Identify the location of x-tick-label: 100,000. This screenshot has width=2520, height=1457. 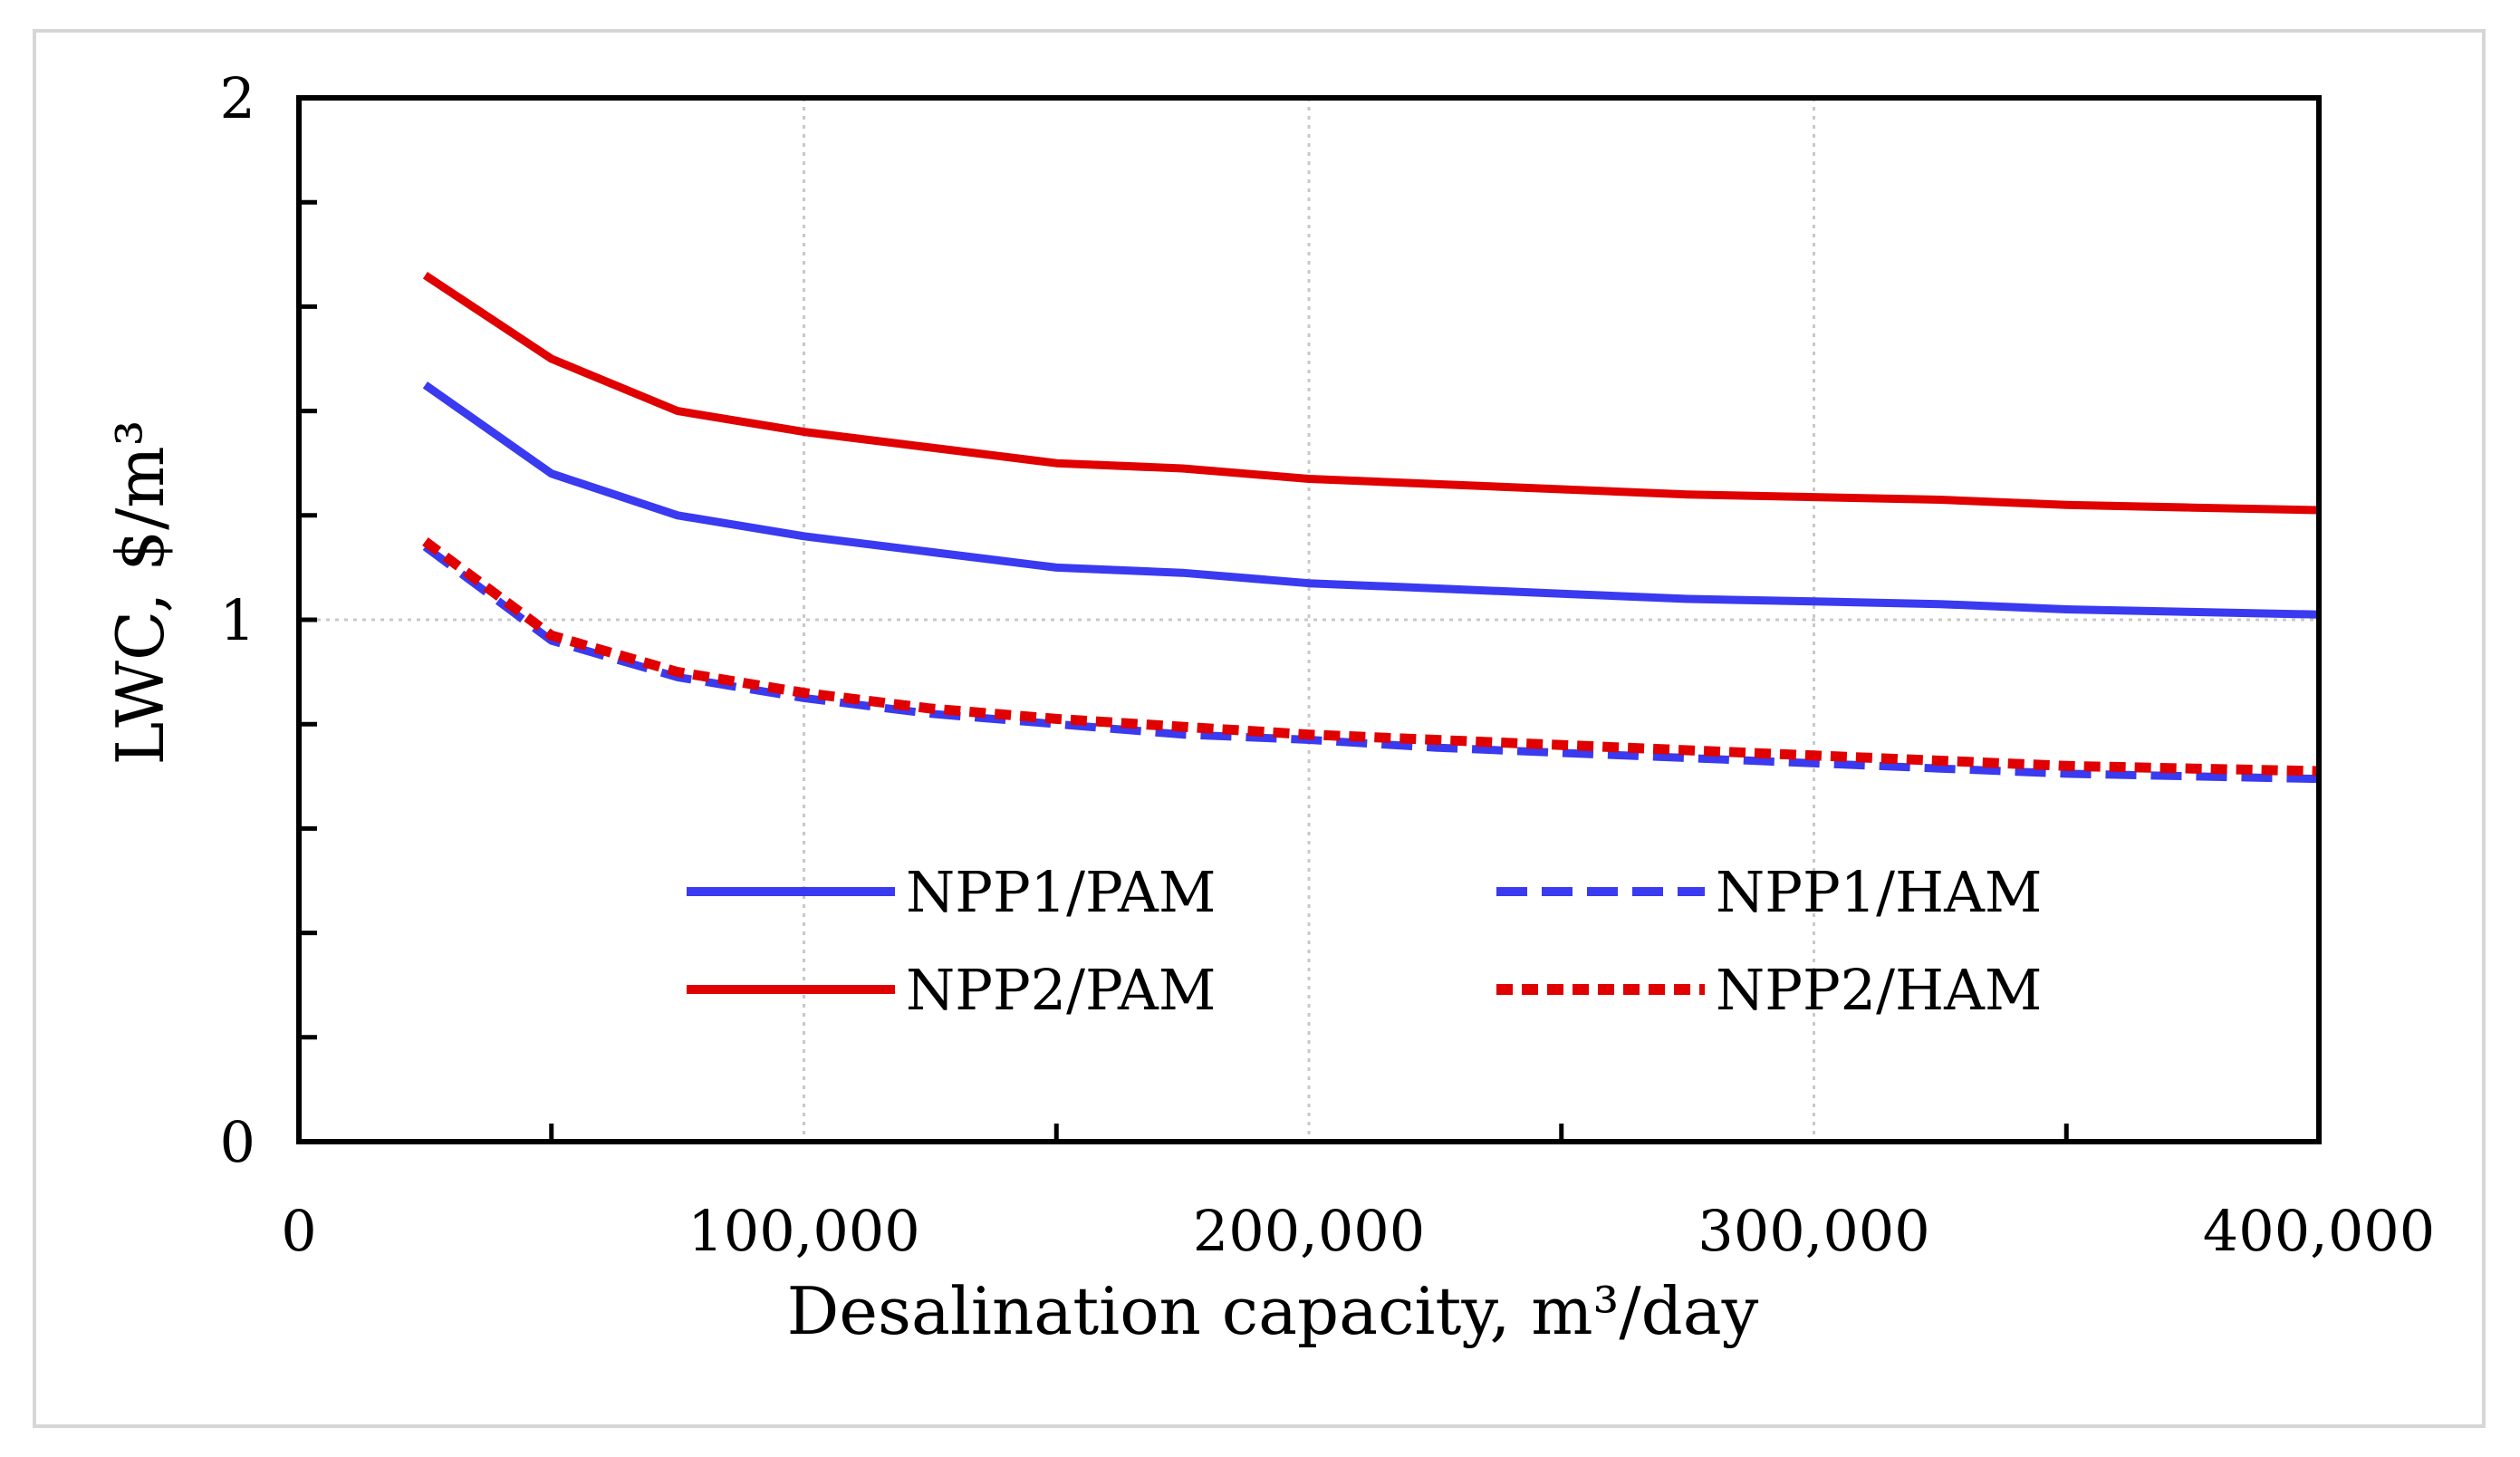
(803, 1231).